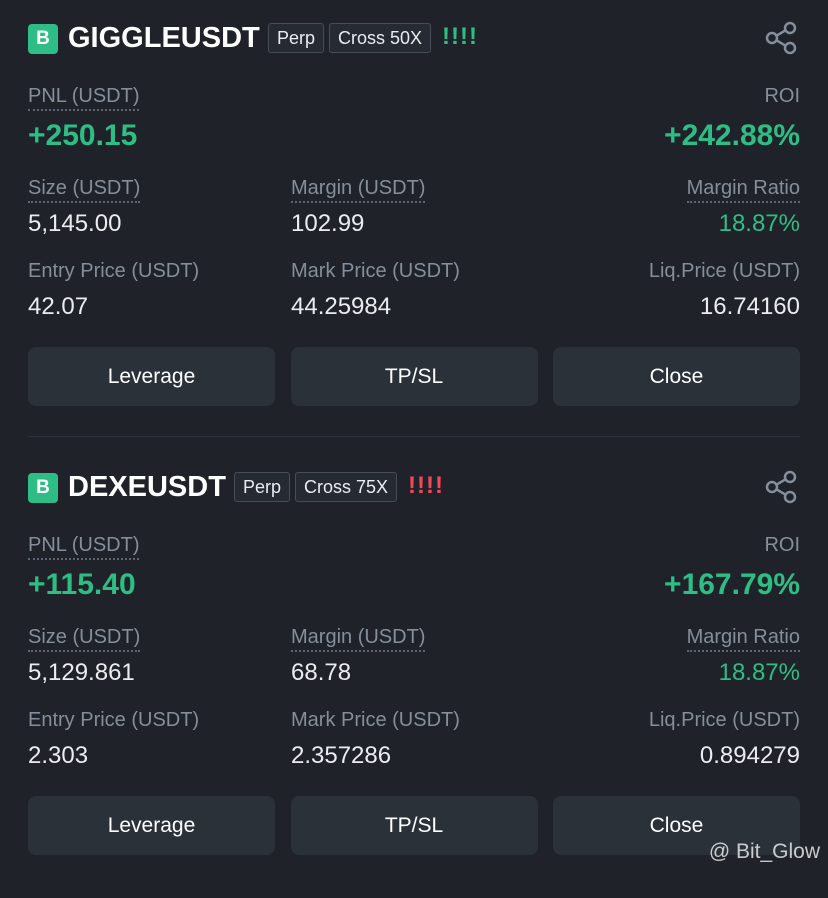  What do you see at coordinates (81, 672) in the screenshot?
I see `stat-value: 5,129.861` at bounding box center [81, 672].